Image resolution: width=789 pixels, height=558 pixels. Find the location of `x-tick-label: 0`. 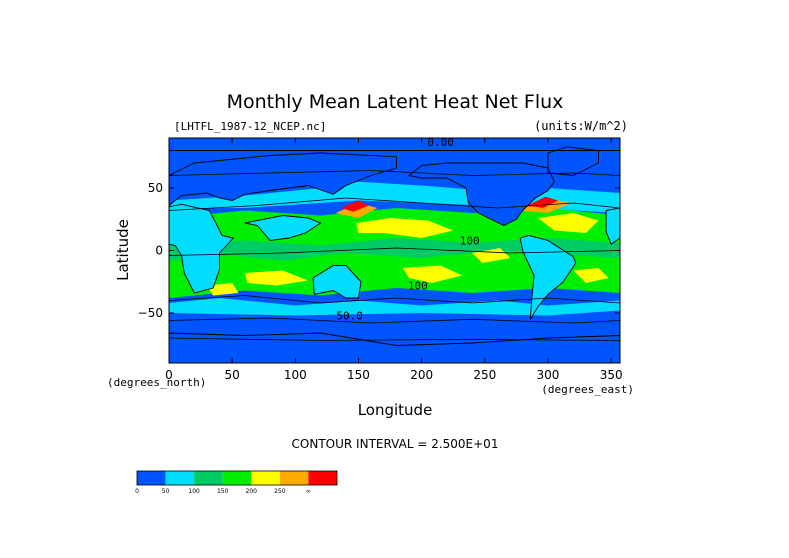

x-tick-label: 0 is located at coordinates (169, 375).